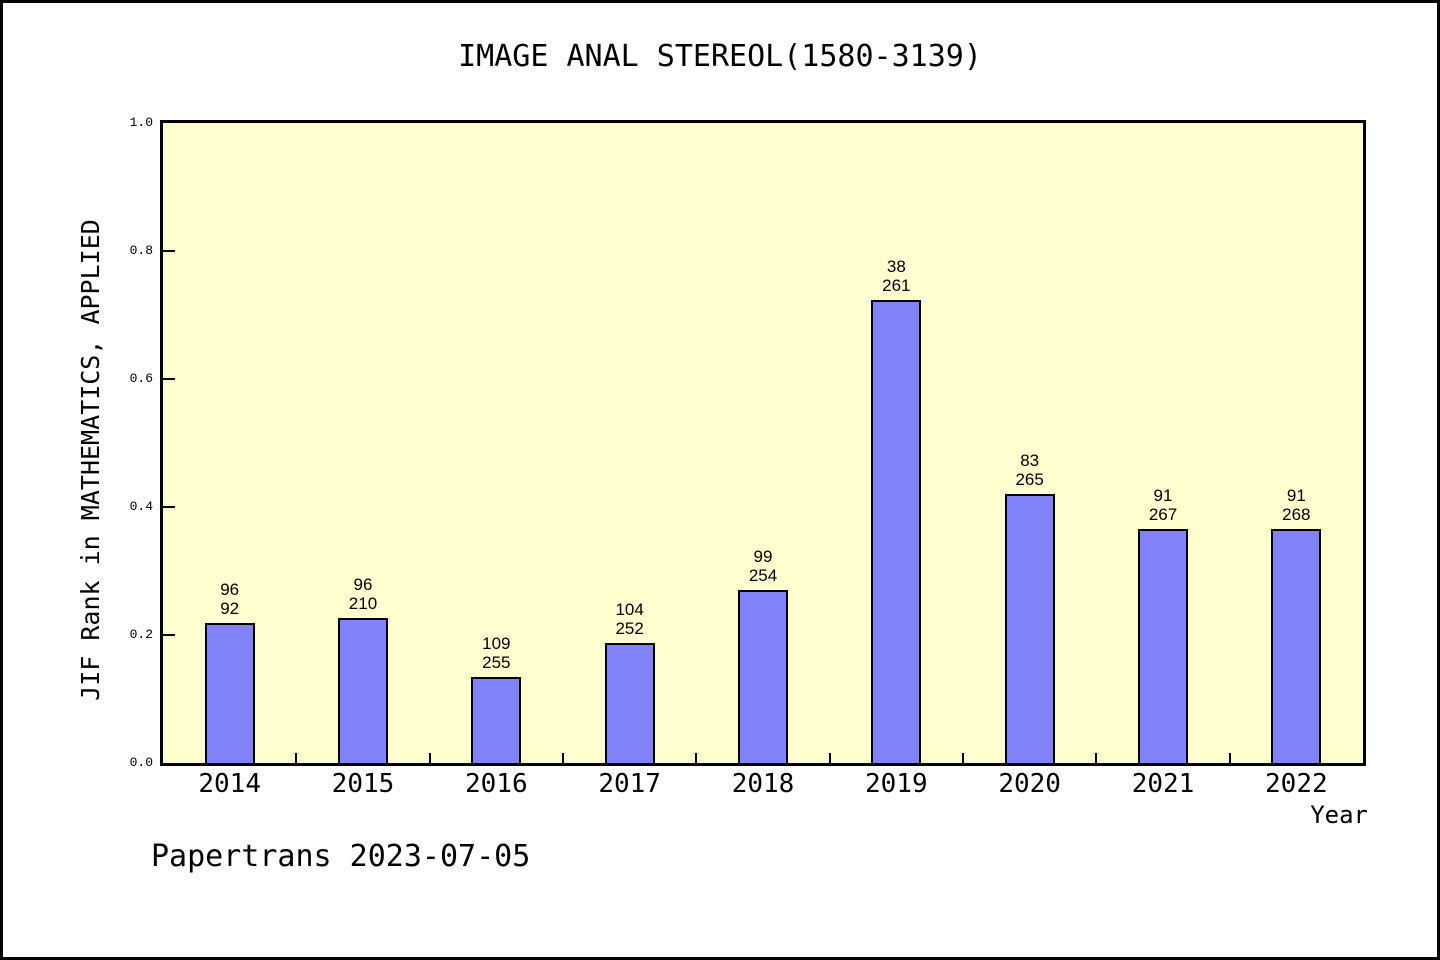 This screenshot has width=1440, height=960. I want to click on bar-label-rank: 38, so click(896, 267).